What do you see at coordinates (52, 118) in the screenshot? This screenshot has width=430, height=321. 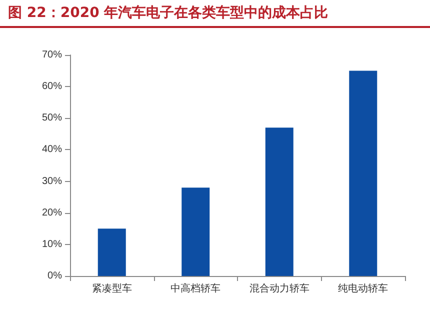 I see `y-tick-label: 50%` at bounding box center [52, 118].